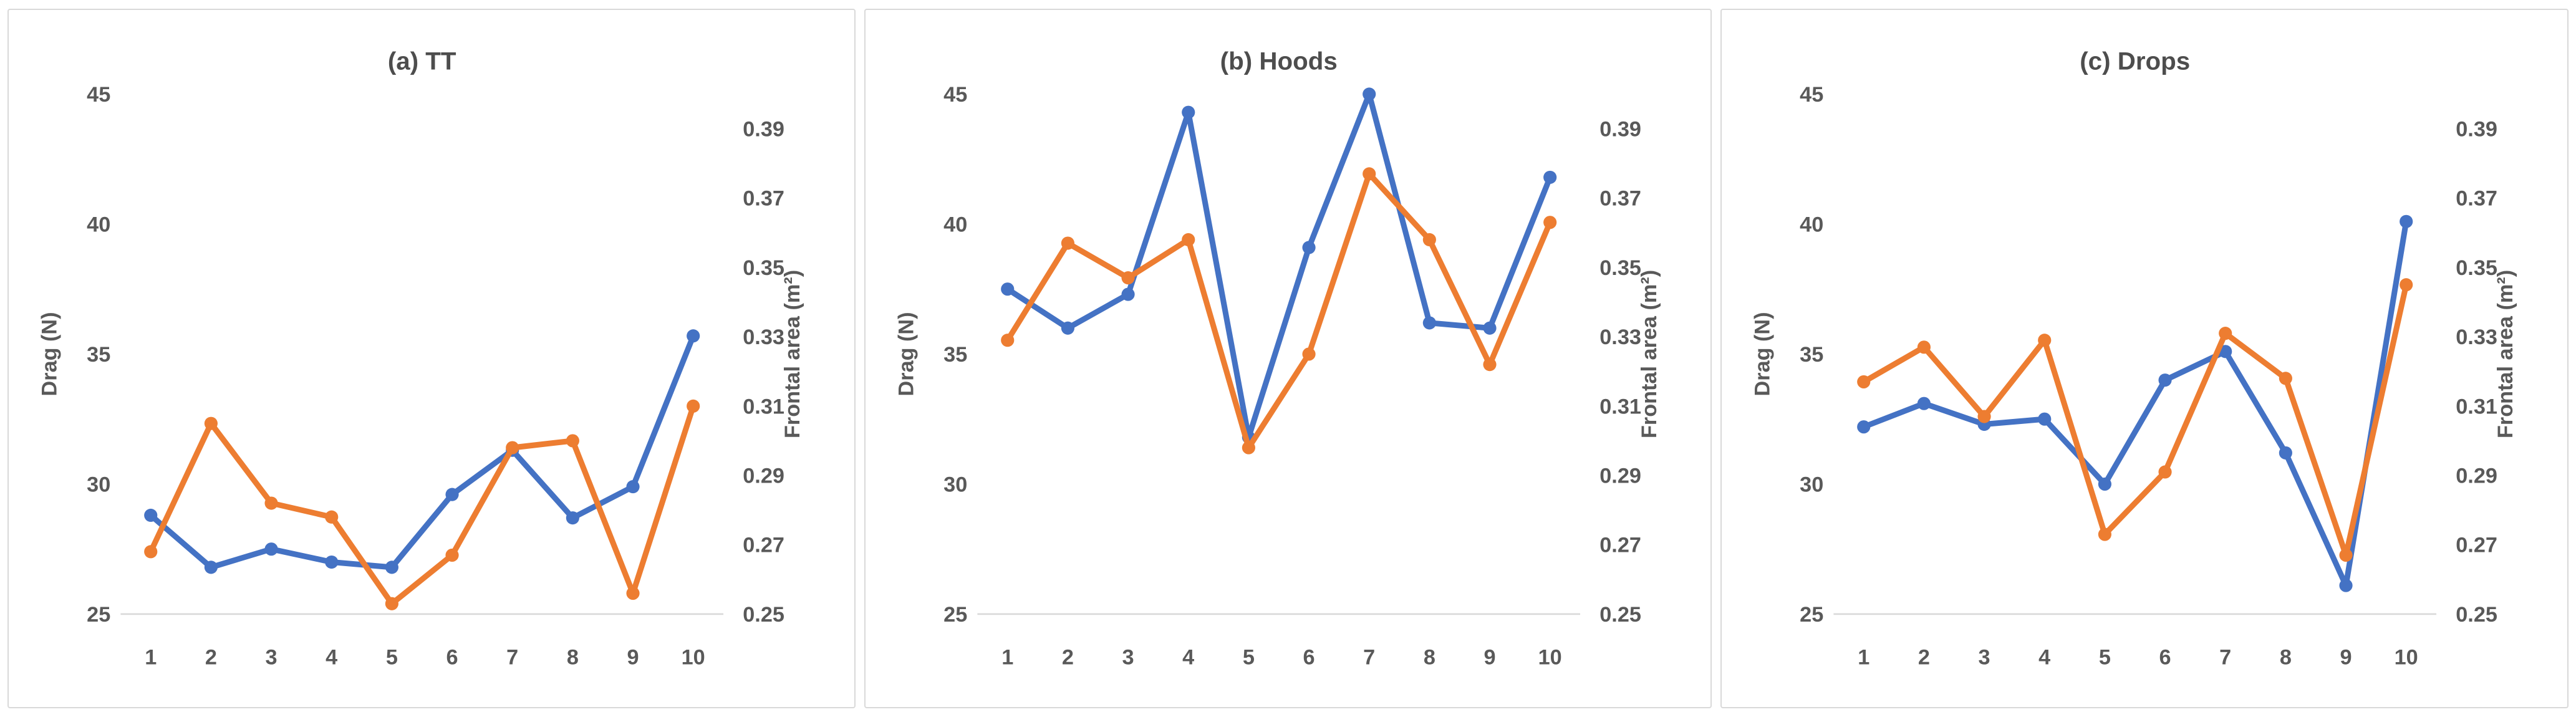  I want to click on chart-title: (a) TT, so click(422, 61).